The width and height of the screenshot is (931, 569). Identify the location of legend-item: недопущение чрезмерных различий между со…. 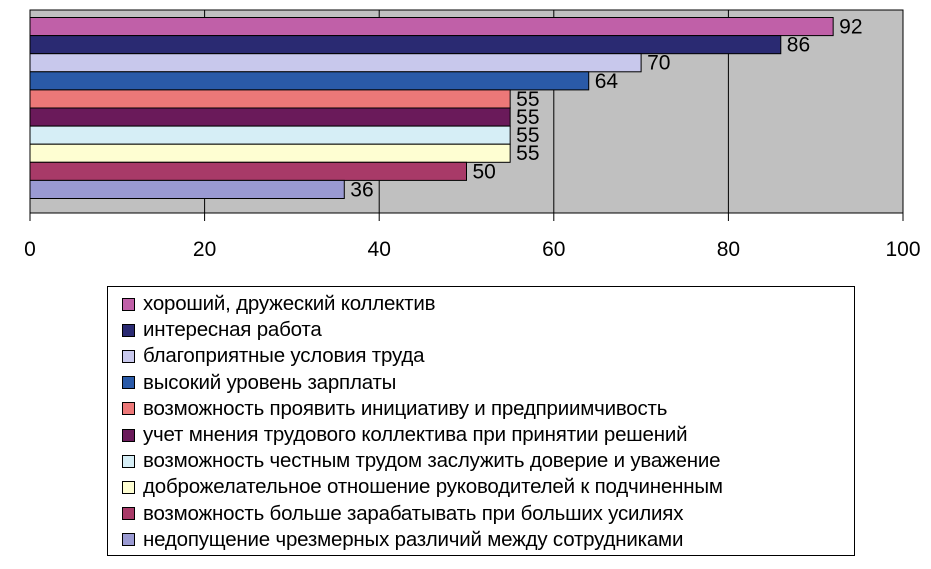
(488, 540).